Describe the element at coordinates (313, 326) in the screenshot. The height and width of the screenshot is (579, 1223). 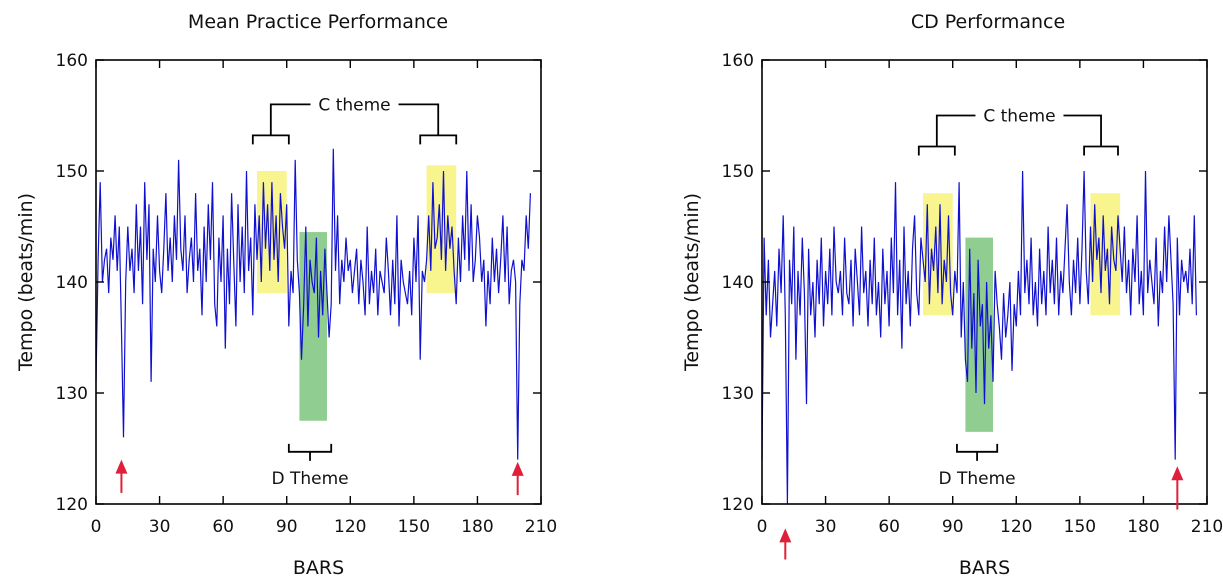
I see `highlight-region` at that location.